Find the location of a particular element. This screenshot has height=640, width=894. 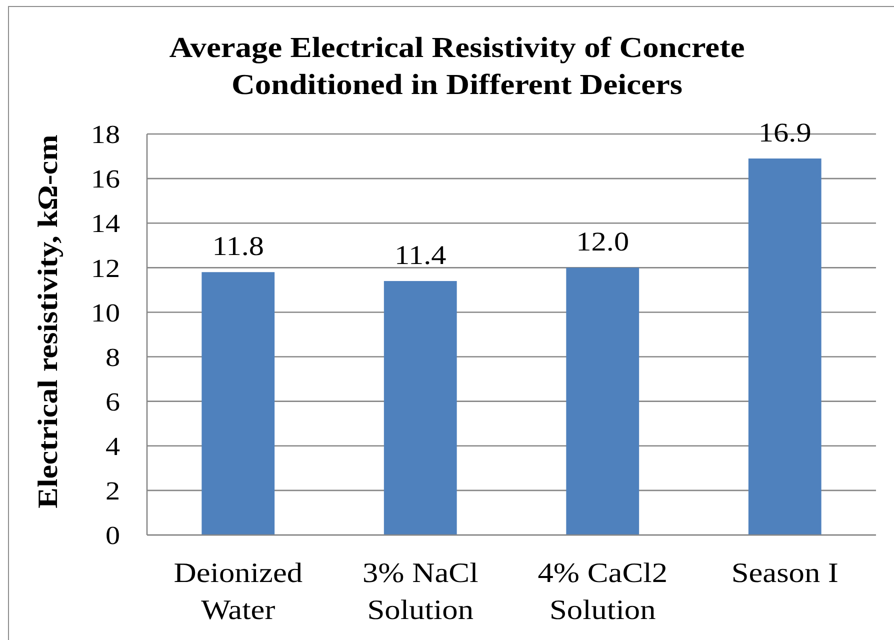

x-tick-label: Deionized Water is located at coordinates (238, 592).